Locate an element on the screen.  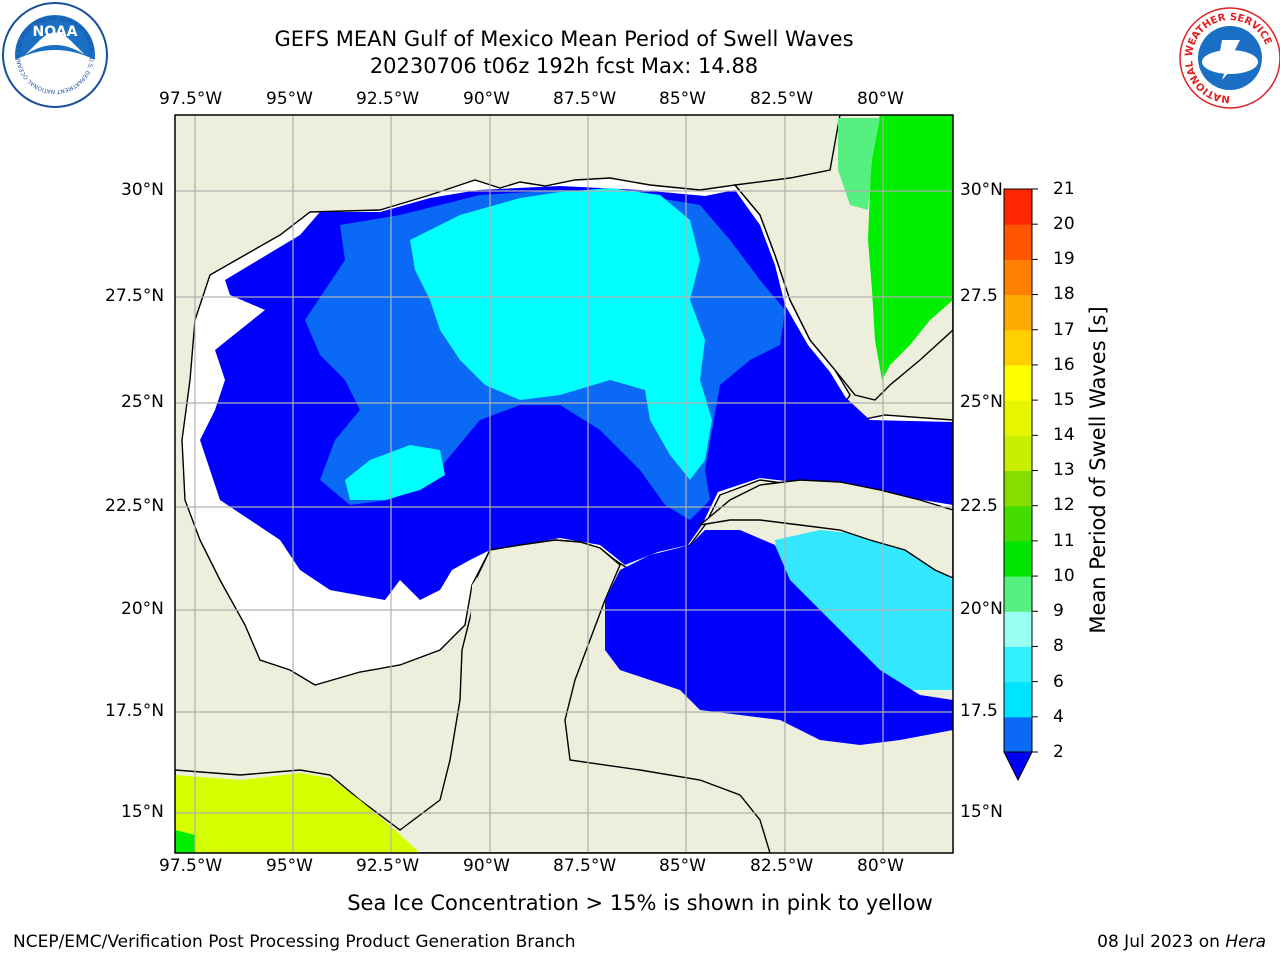
colorbar-title: Mean Period of Swell Waves [s] is located at coordinates (1098, 470).